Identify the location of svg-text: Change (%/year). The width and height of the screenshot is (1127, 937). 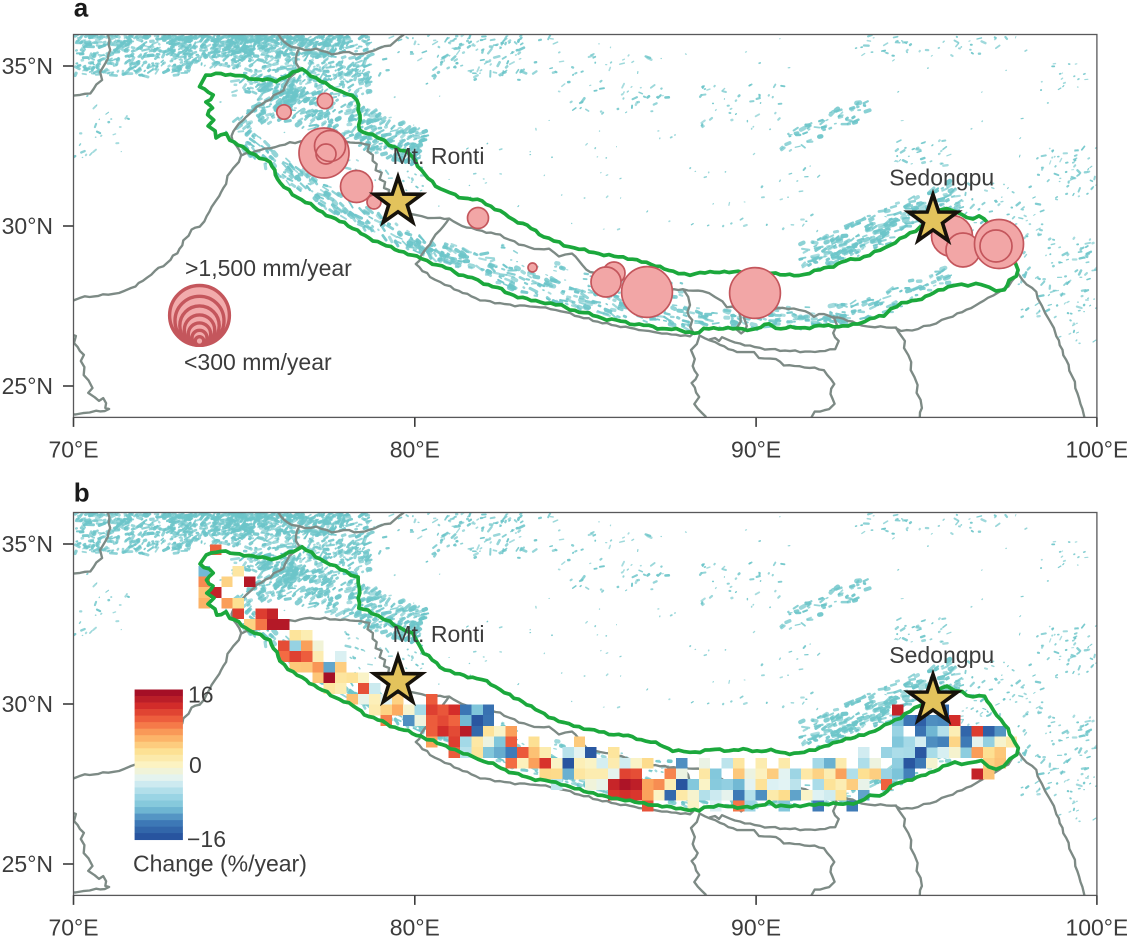
(220, 864).